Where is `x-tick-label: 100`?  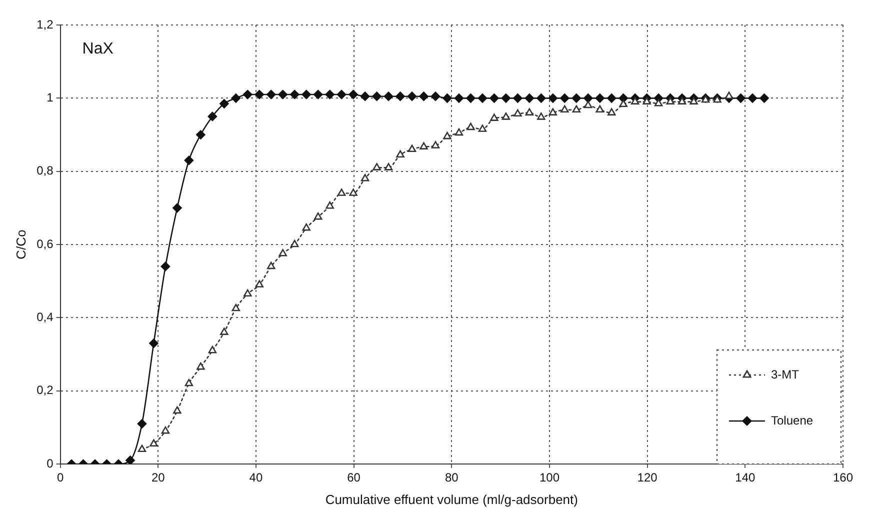
x-tick-label: 100 is located at coordinates (549, 477).